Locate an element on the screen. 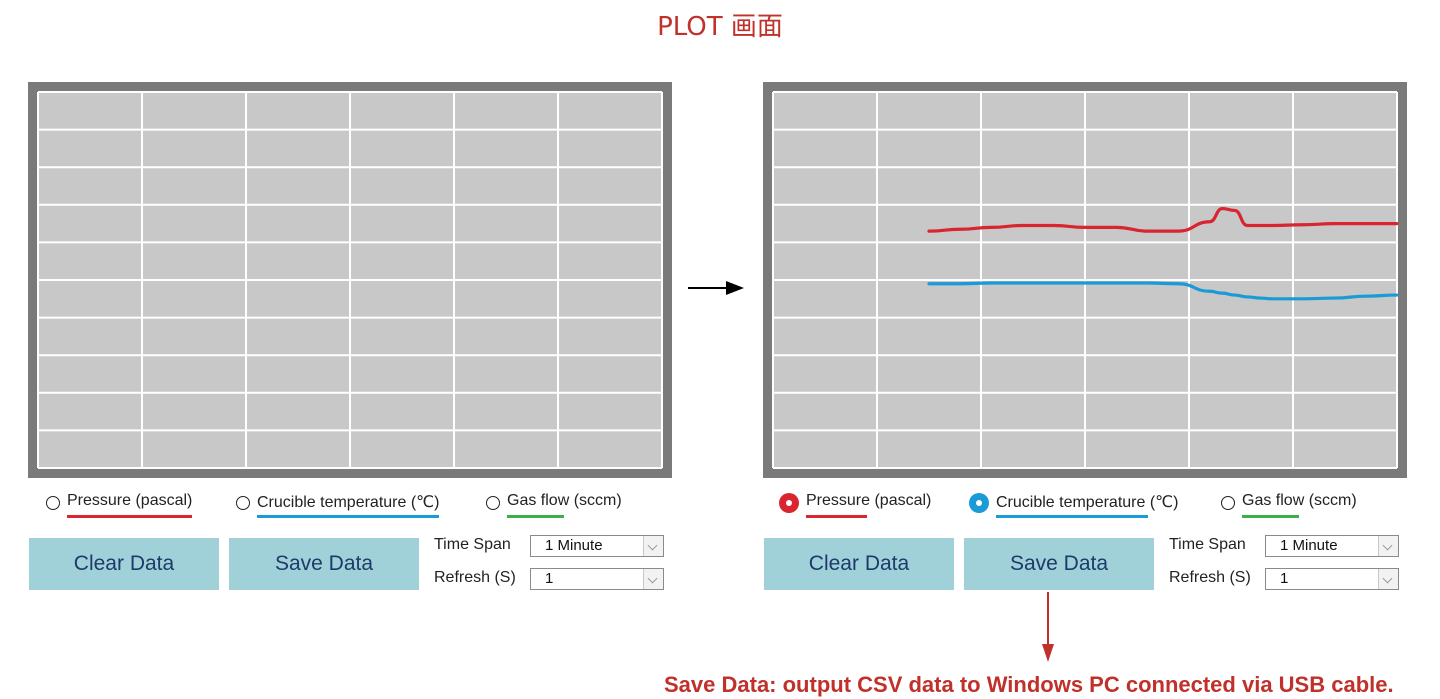 Image resolution: width=1440 pixels, height=699 pixels. radio-pressure-checked is located at coordinates (789, 503).